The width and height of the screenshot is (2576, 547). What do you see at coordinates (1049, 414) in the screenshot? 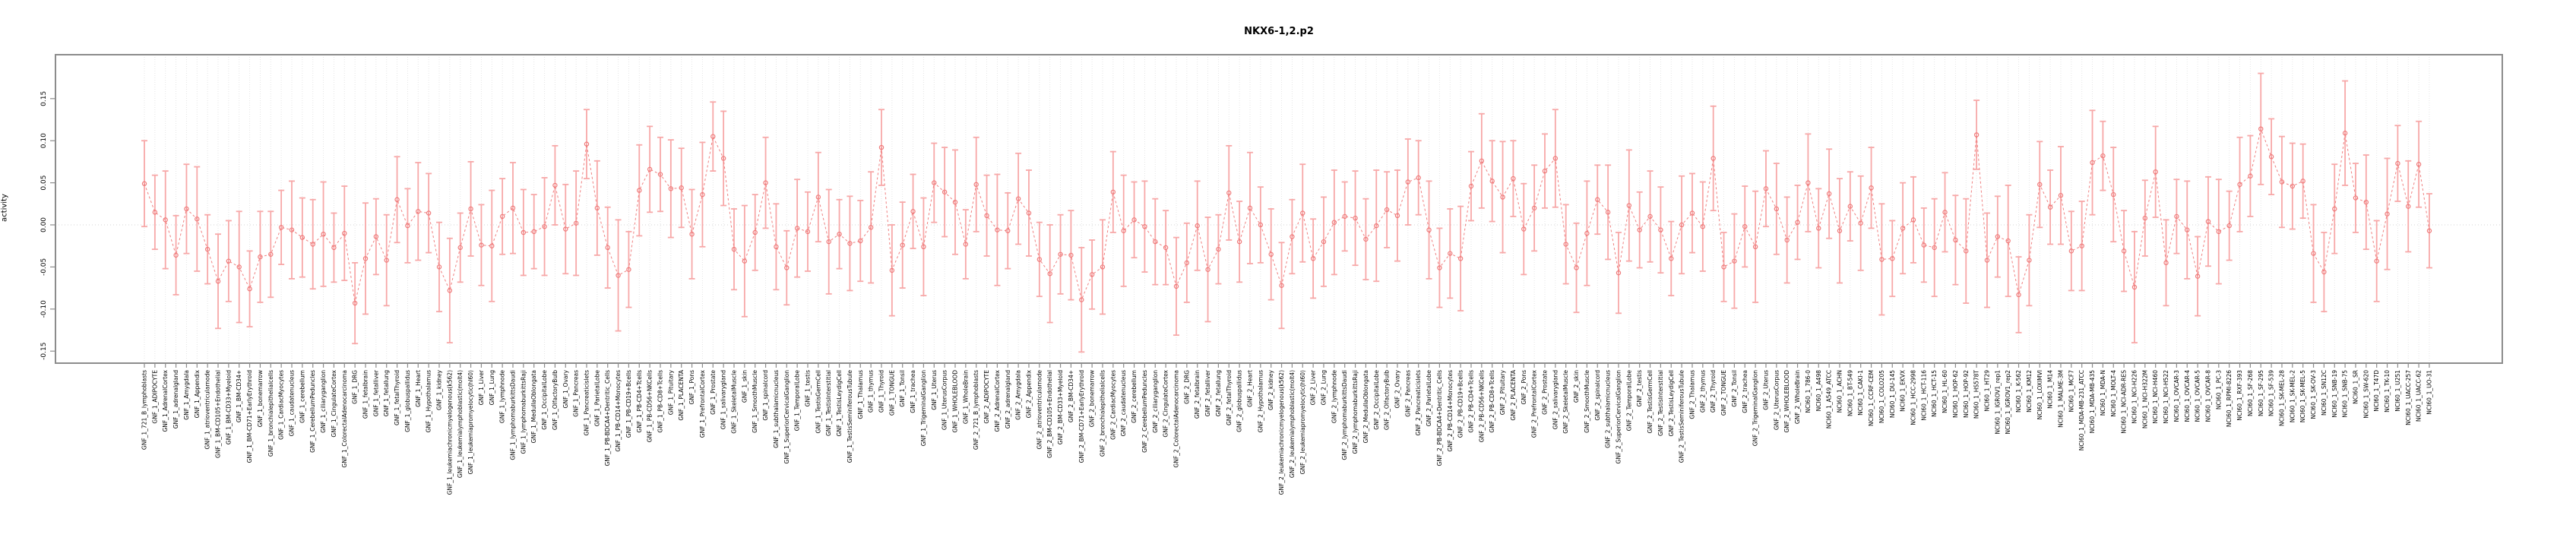
I see `category-label: GNF_2_BM-CD105+Endothelial` at bounding box center [1049, 414].